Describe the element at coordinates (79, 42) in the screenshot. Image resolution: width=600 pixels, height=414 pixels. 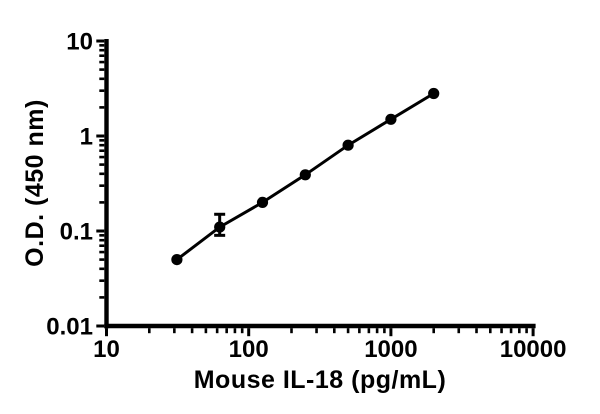
I see `y-tick-label: 10` at that location.